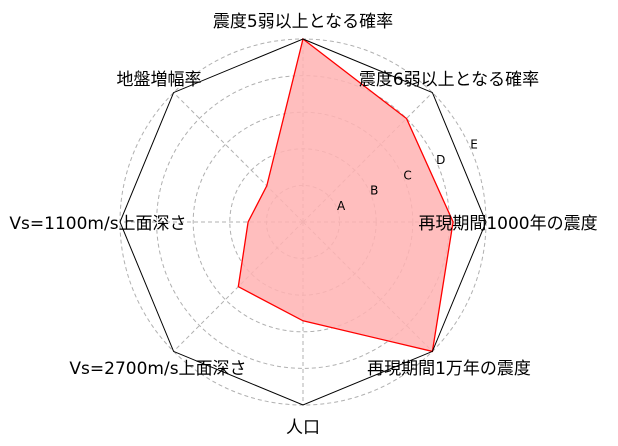 This screenshot has width=618, height=446. I want to click on axis-label: 再現期間1000年の震度, so click(507, 224).